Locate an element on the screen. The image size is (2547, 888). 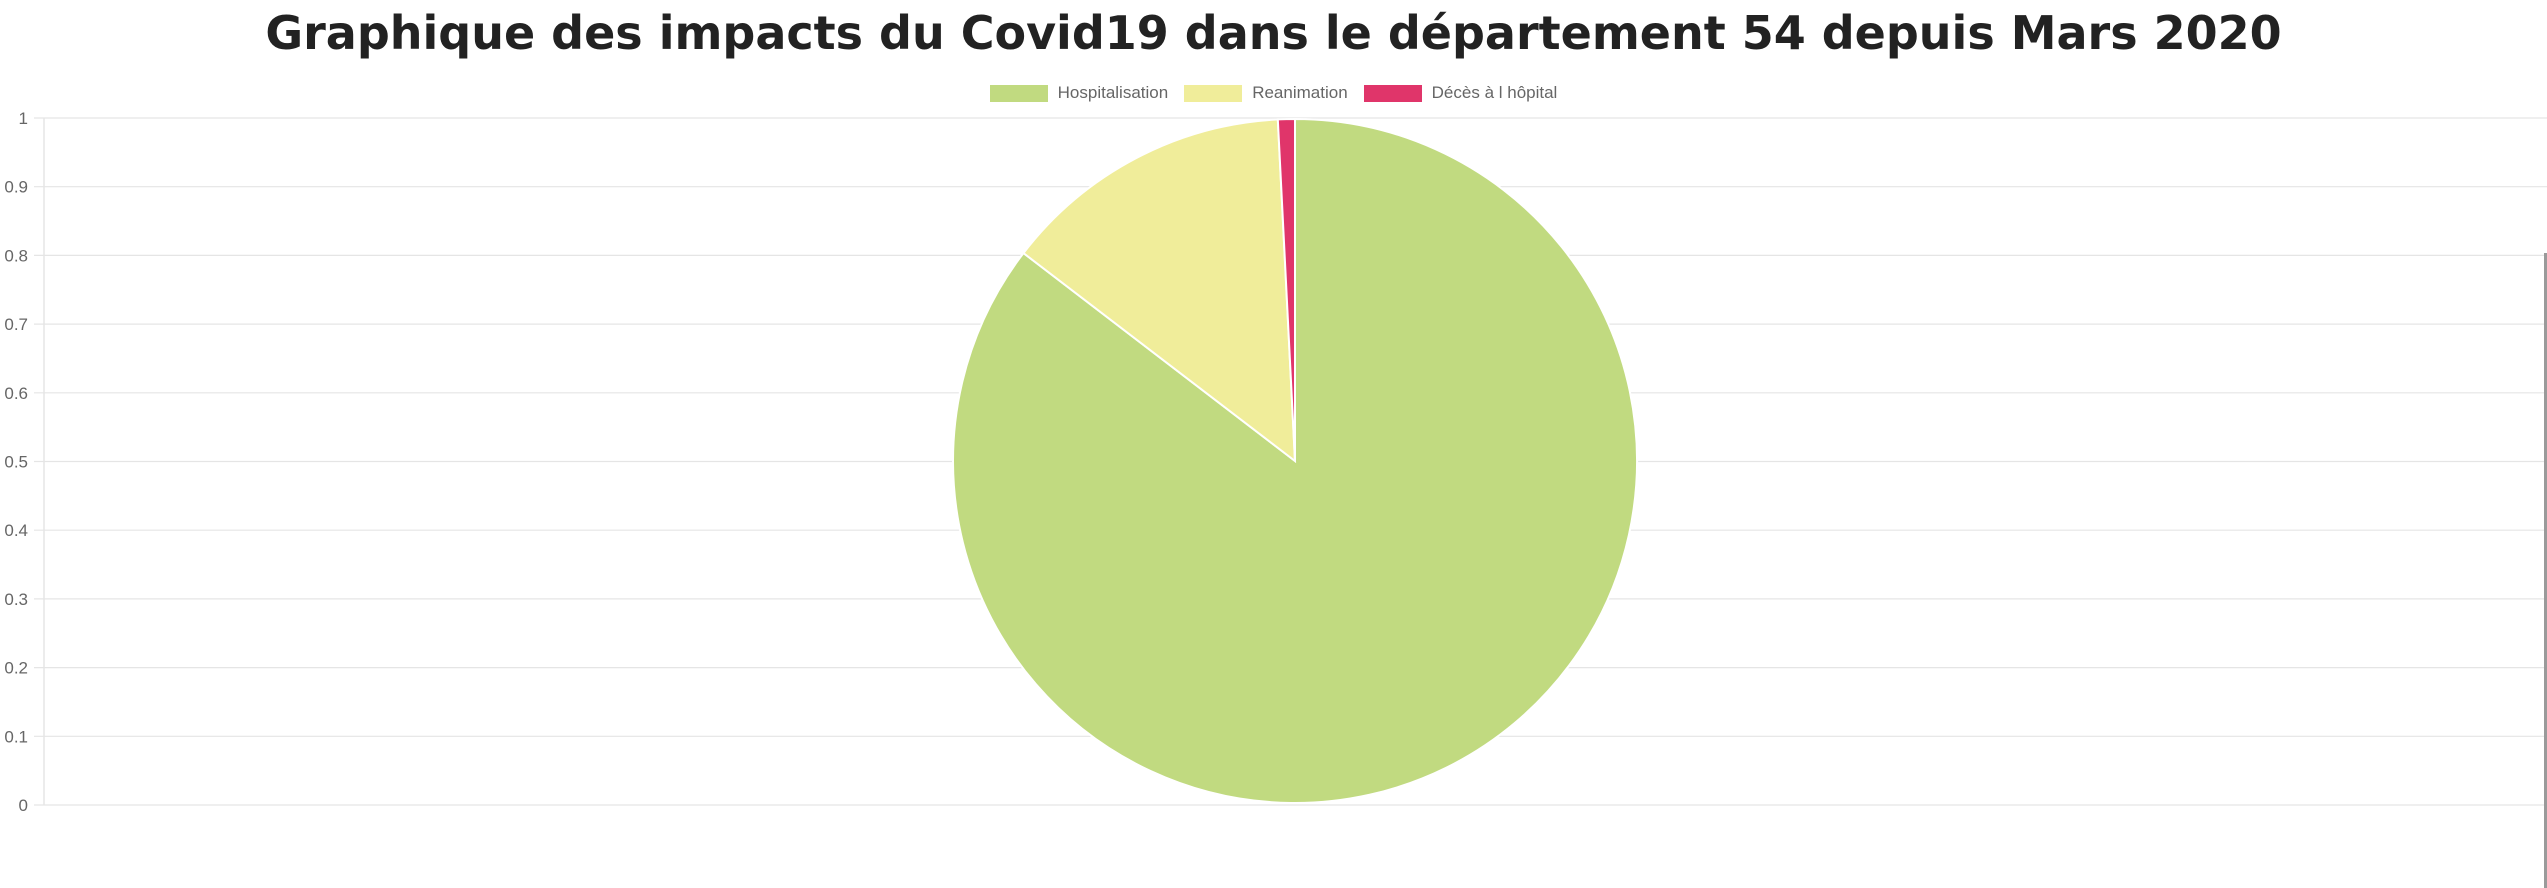
y-tick-label: 0.7 is located at coordinates (16, 324).